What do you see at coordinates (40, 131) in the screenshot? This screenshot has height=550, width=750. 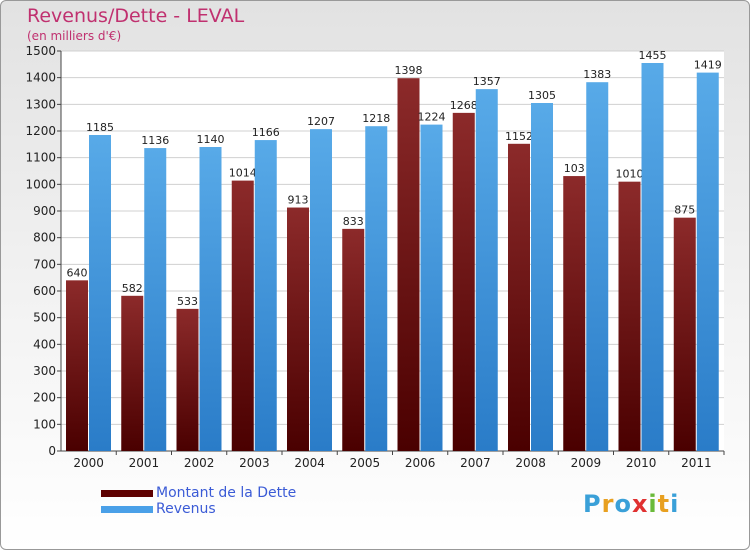 I see `y-tick-label: 1200` at bounding box center [40, 131].